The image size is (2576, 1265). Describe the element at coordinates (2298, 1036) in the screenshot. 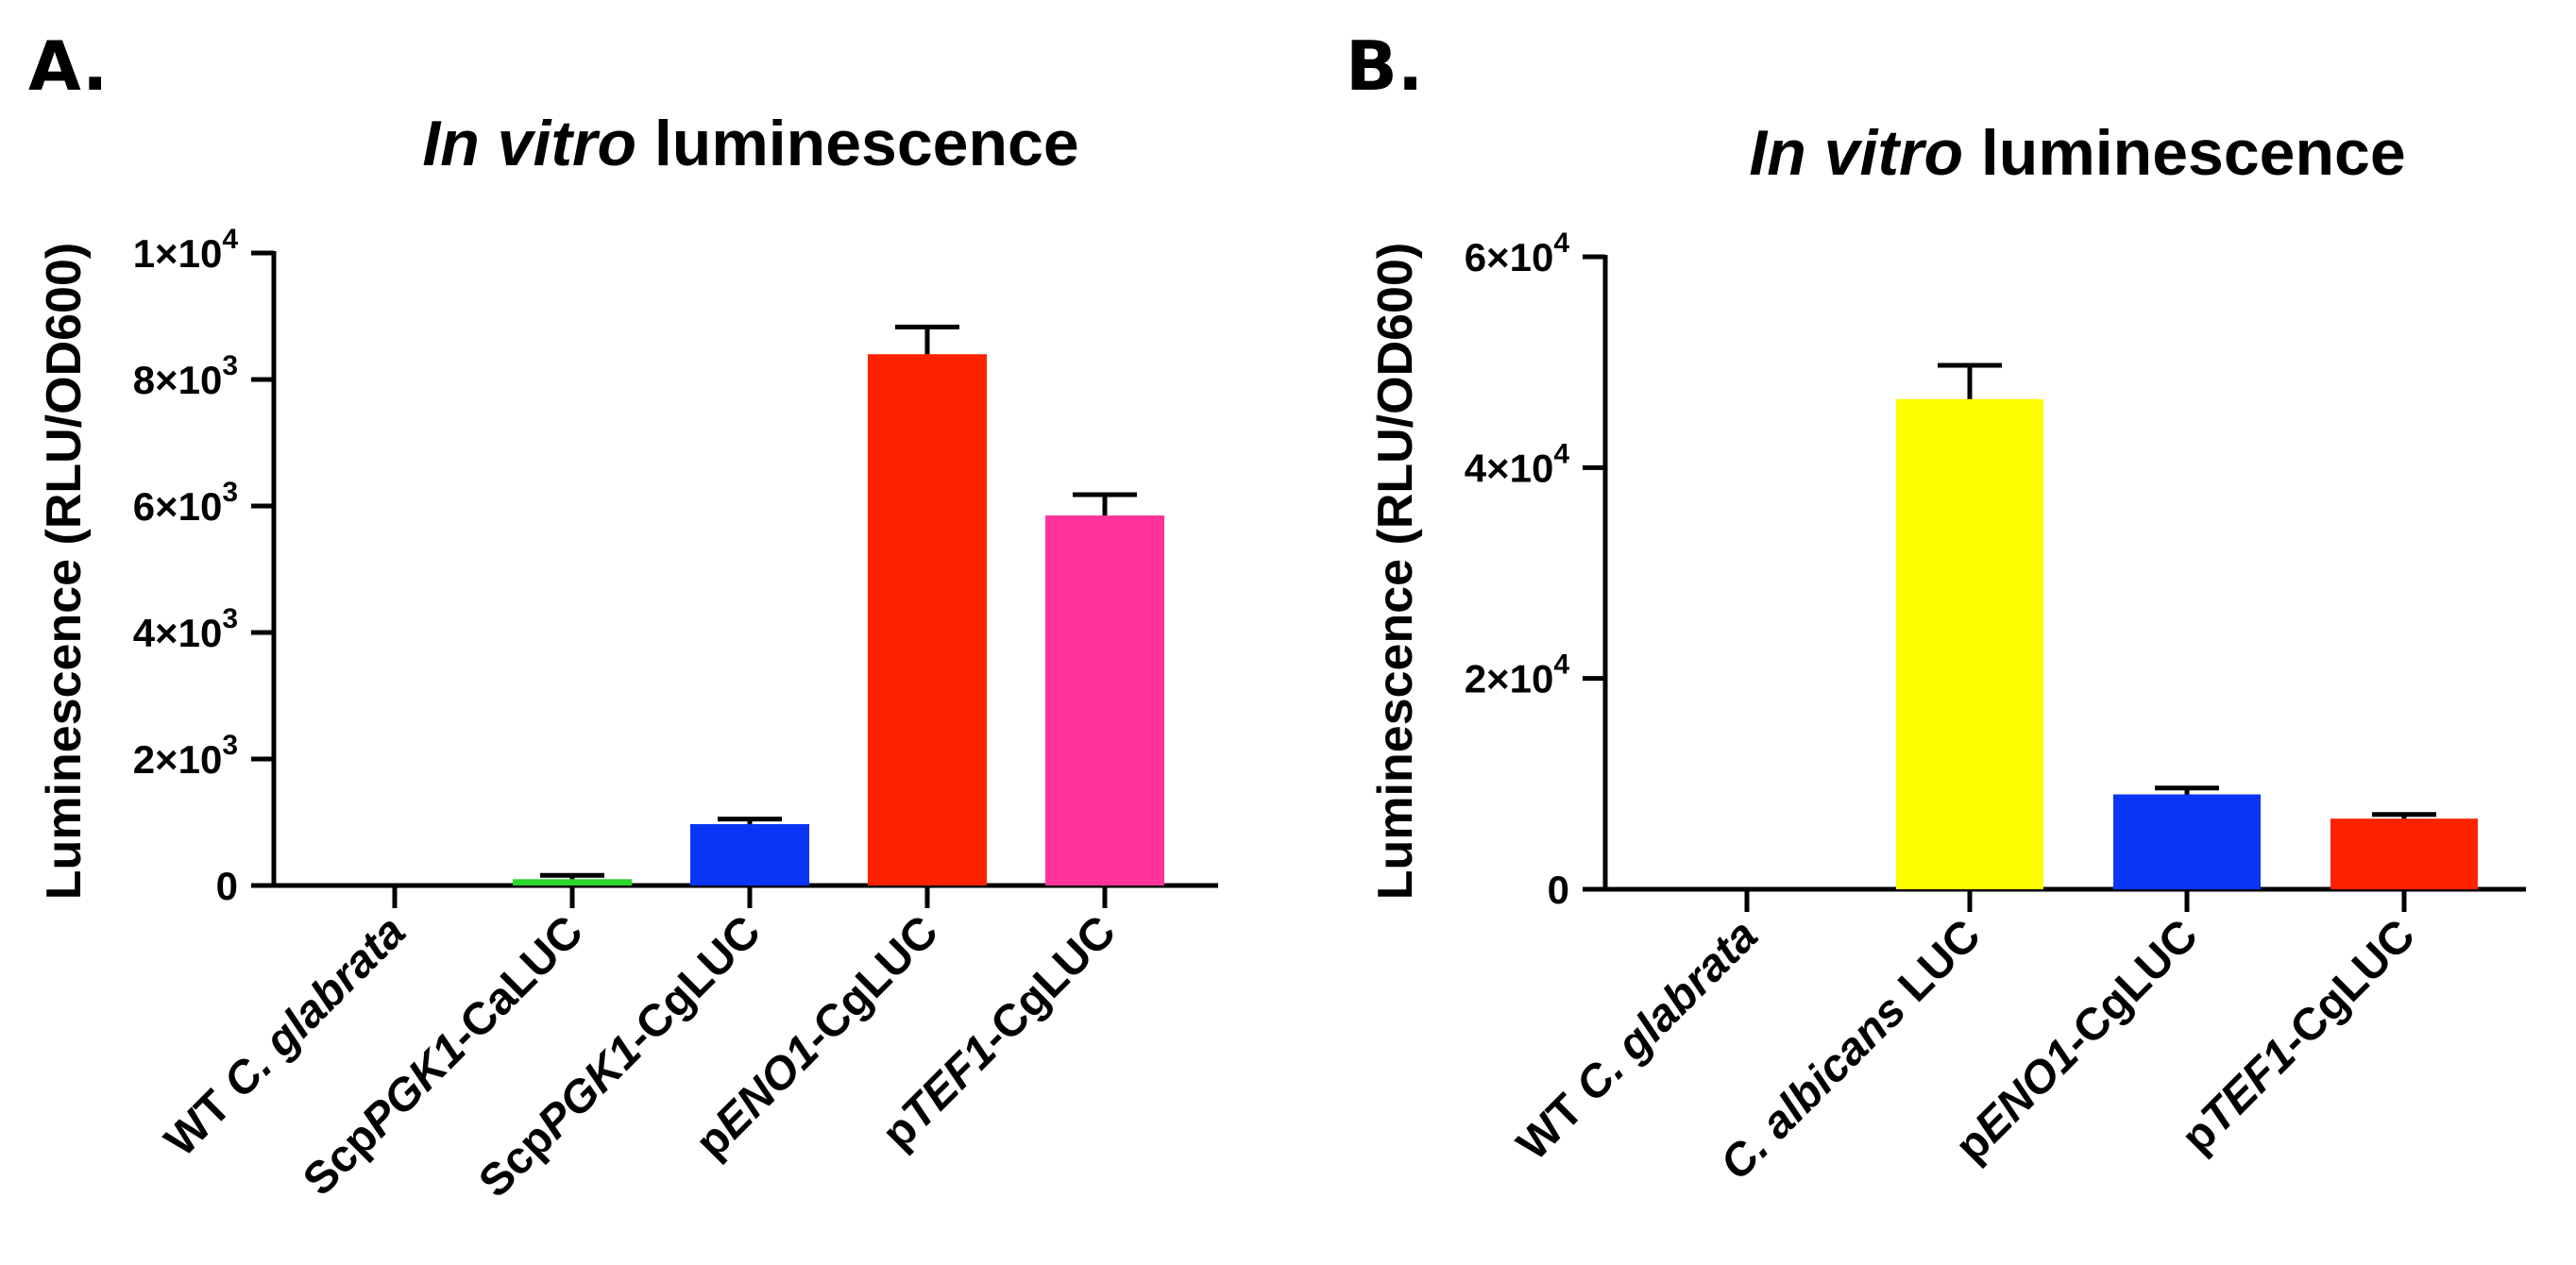

I see `x-category-label: pTEF1-CgLUC` at that location.